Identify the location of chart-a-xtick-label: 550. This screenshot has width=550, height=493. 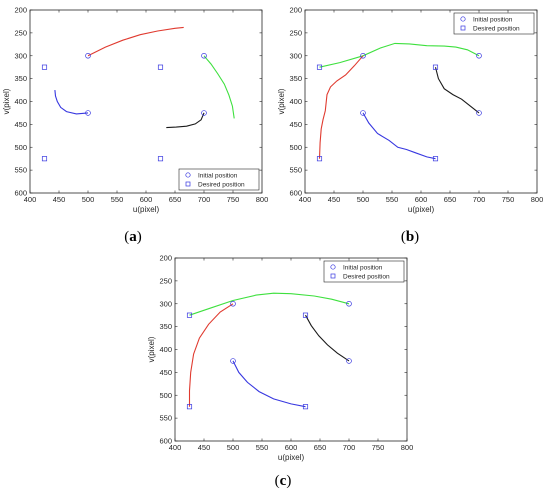
(117, 199).